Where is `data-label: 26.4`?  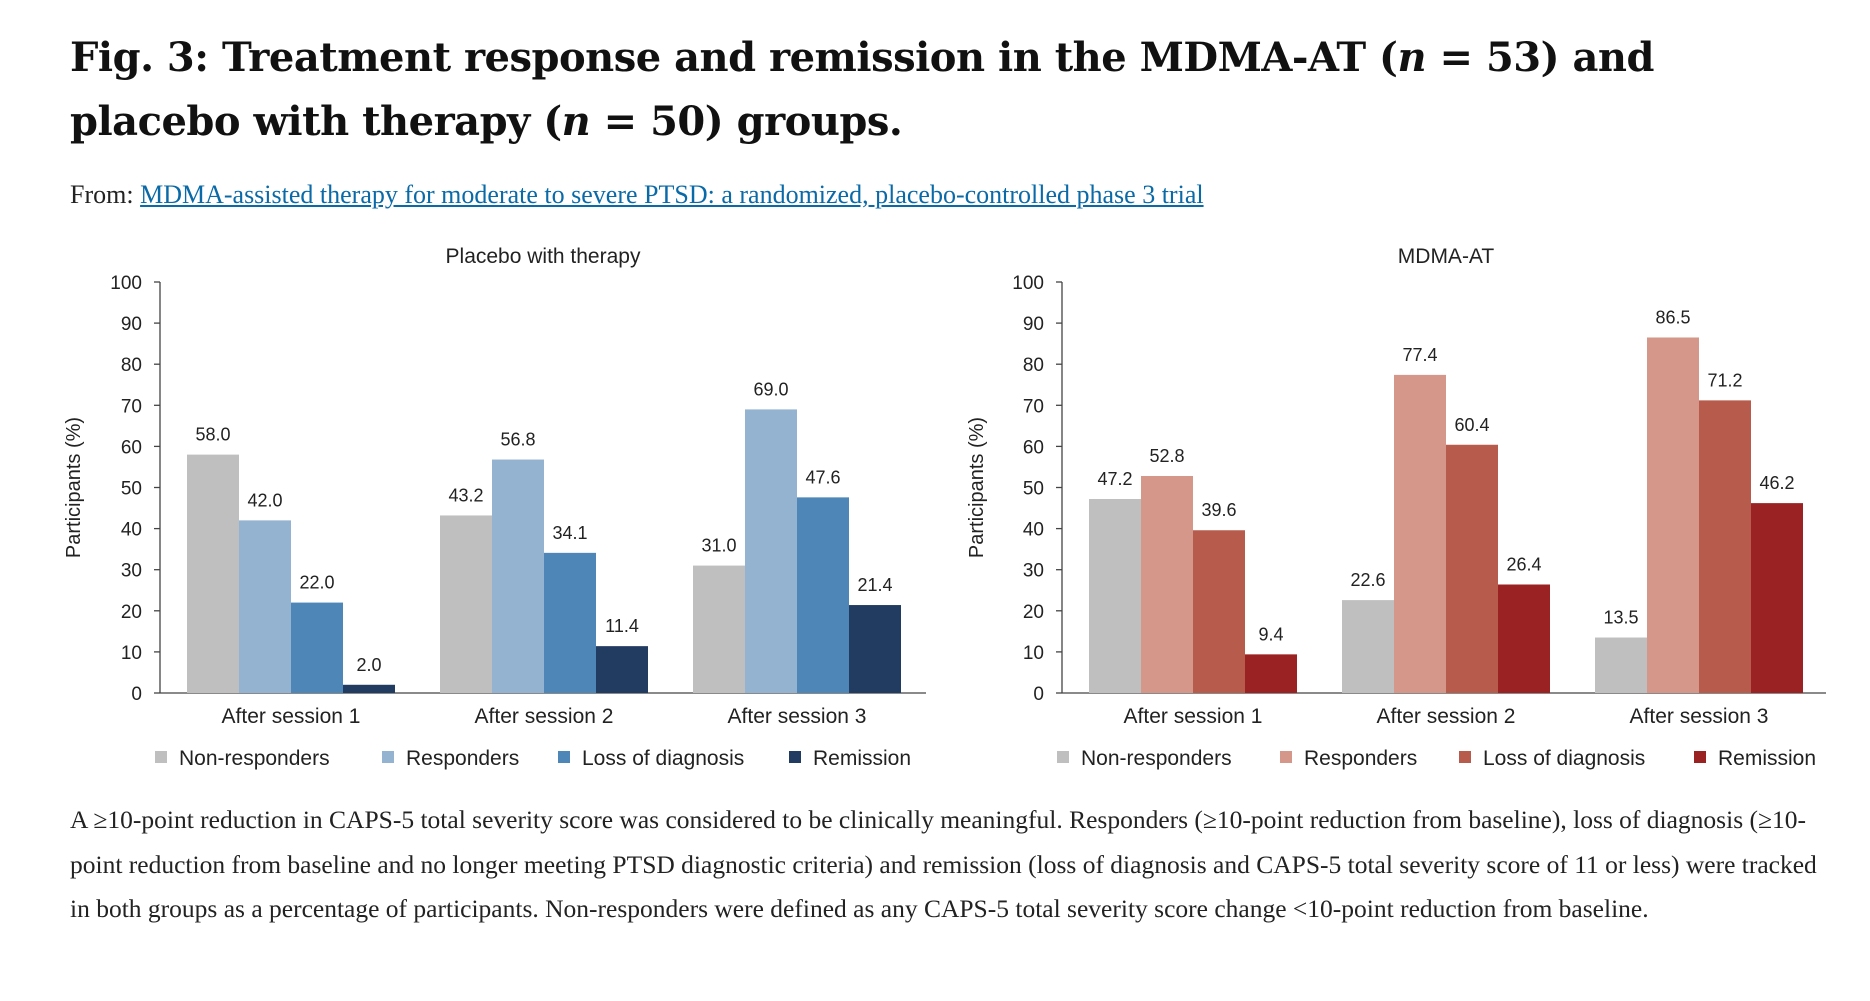 data-label: 26.4 is located at coordinates (1523, 564).